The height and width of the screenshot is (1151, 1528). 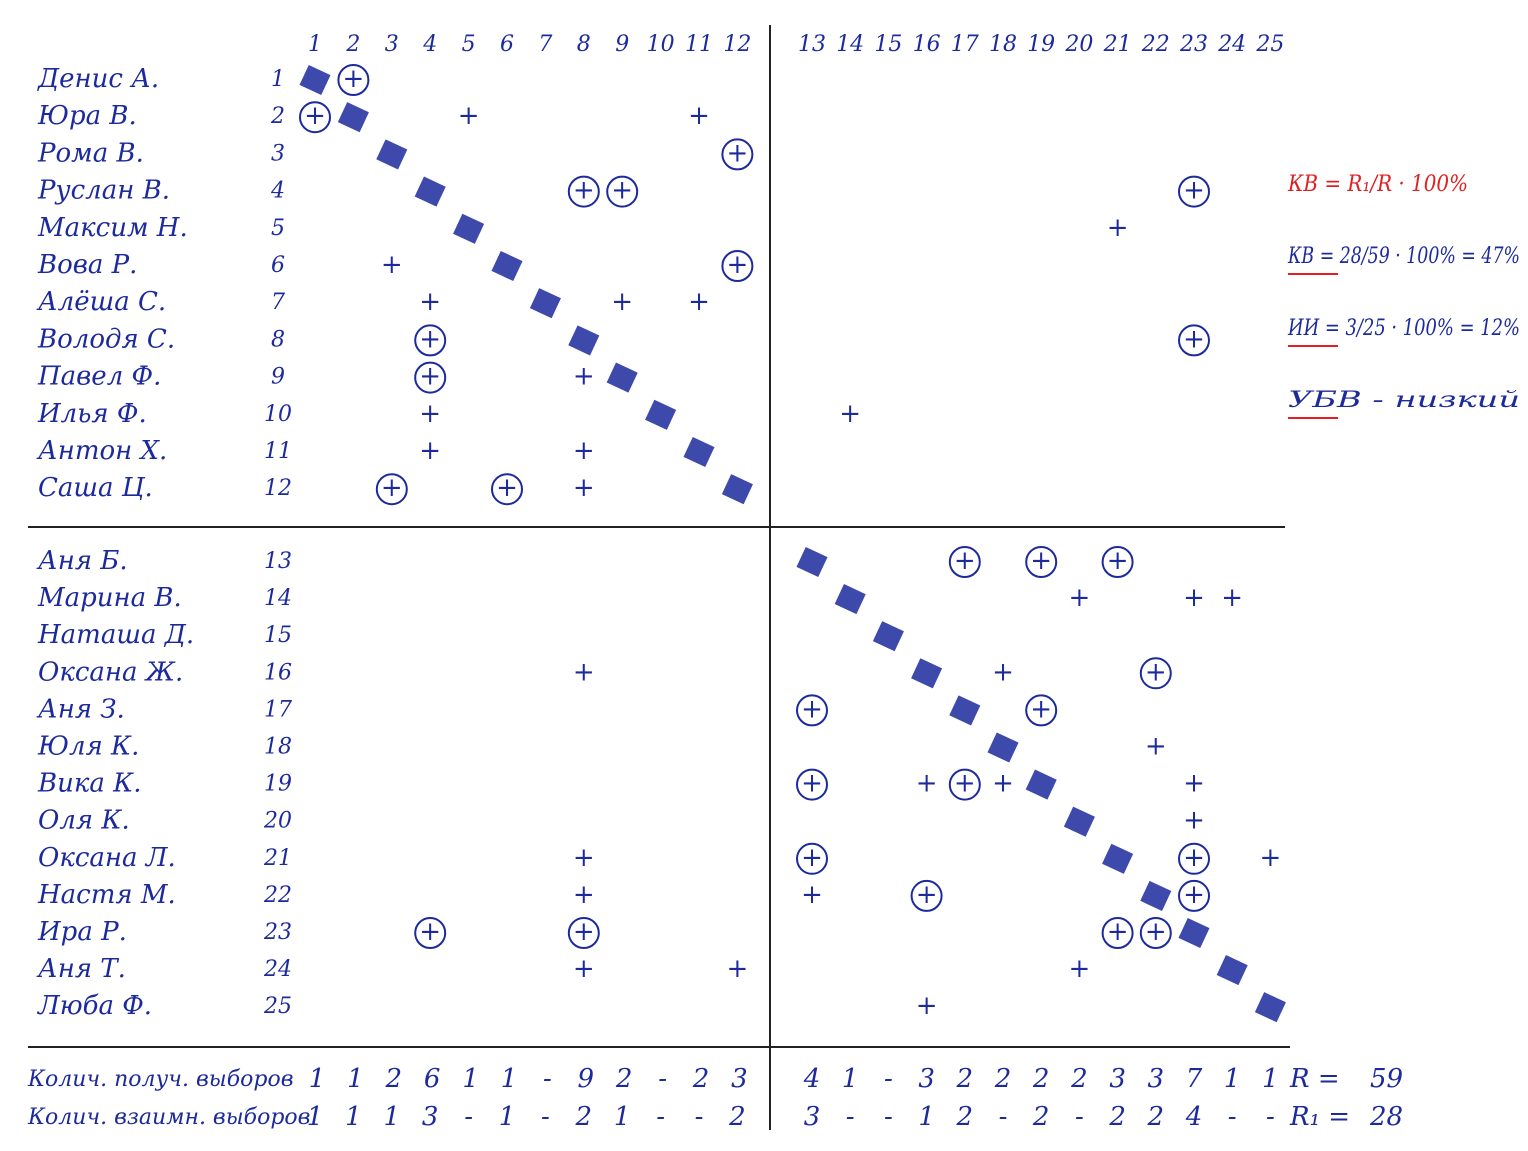 What do you see at coordinates (89, 784) in the screenshot?
I see `student-name: Вика К.` at bounding box center [89, 784].